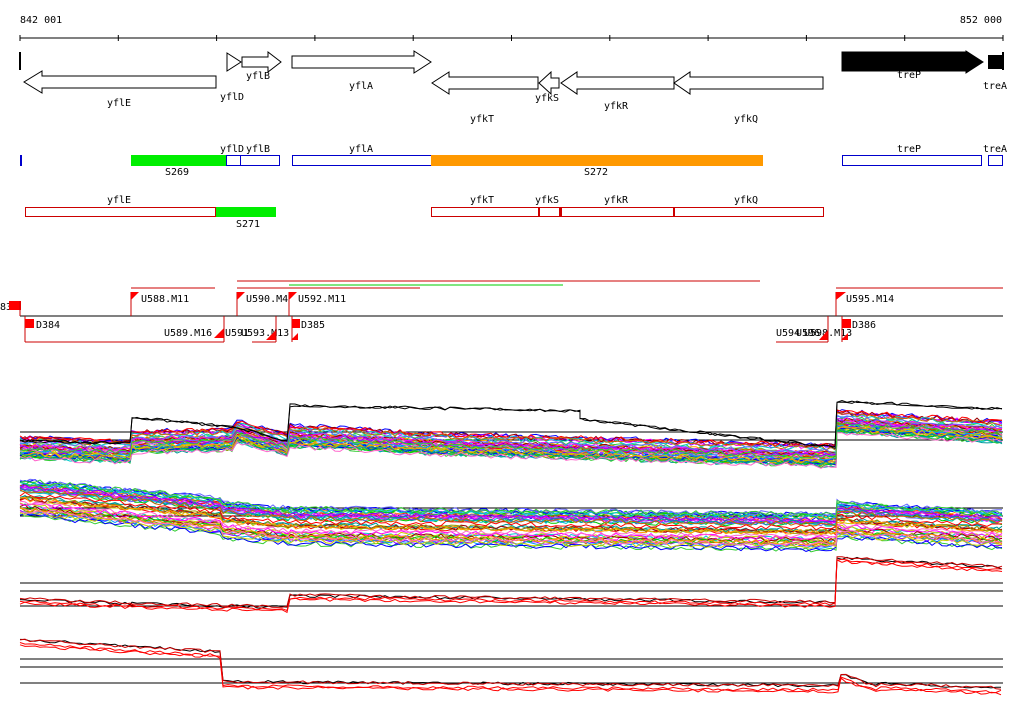 The height and width of the screenshot is (714, 1024). What do you see at coordinates (597, 160) in the screenshot?
I see `segment-S272` at bounding box center [597, 160].